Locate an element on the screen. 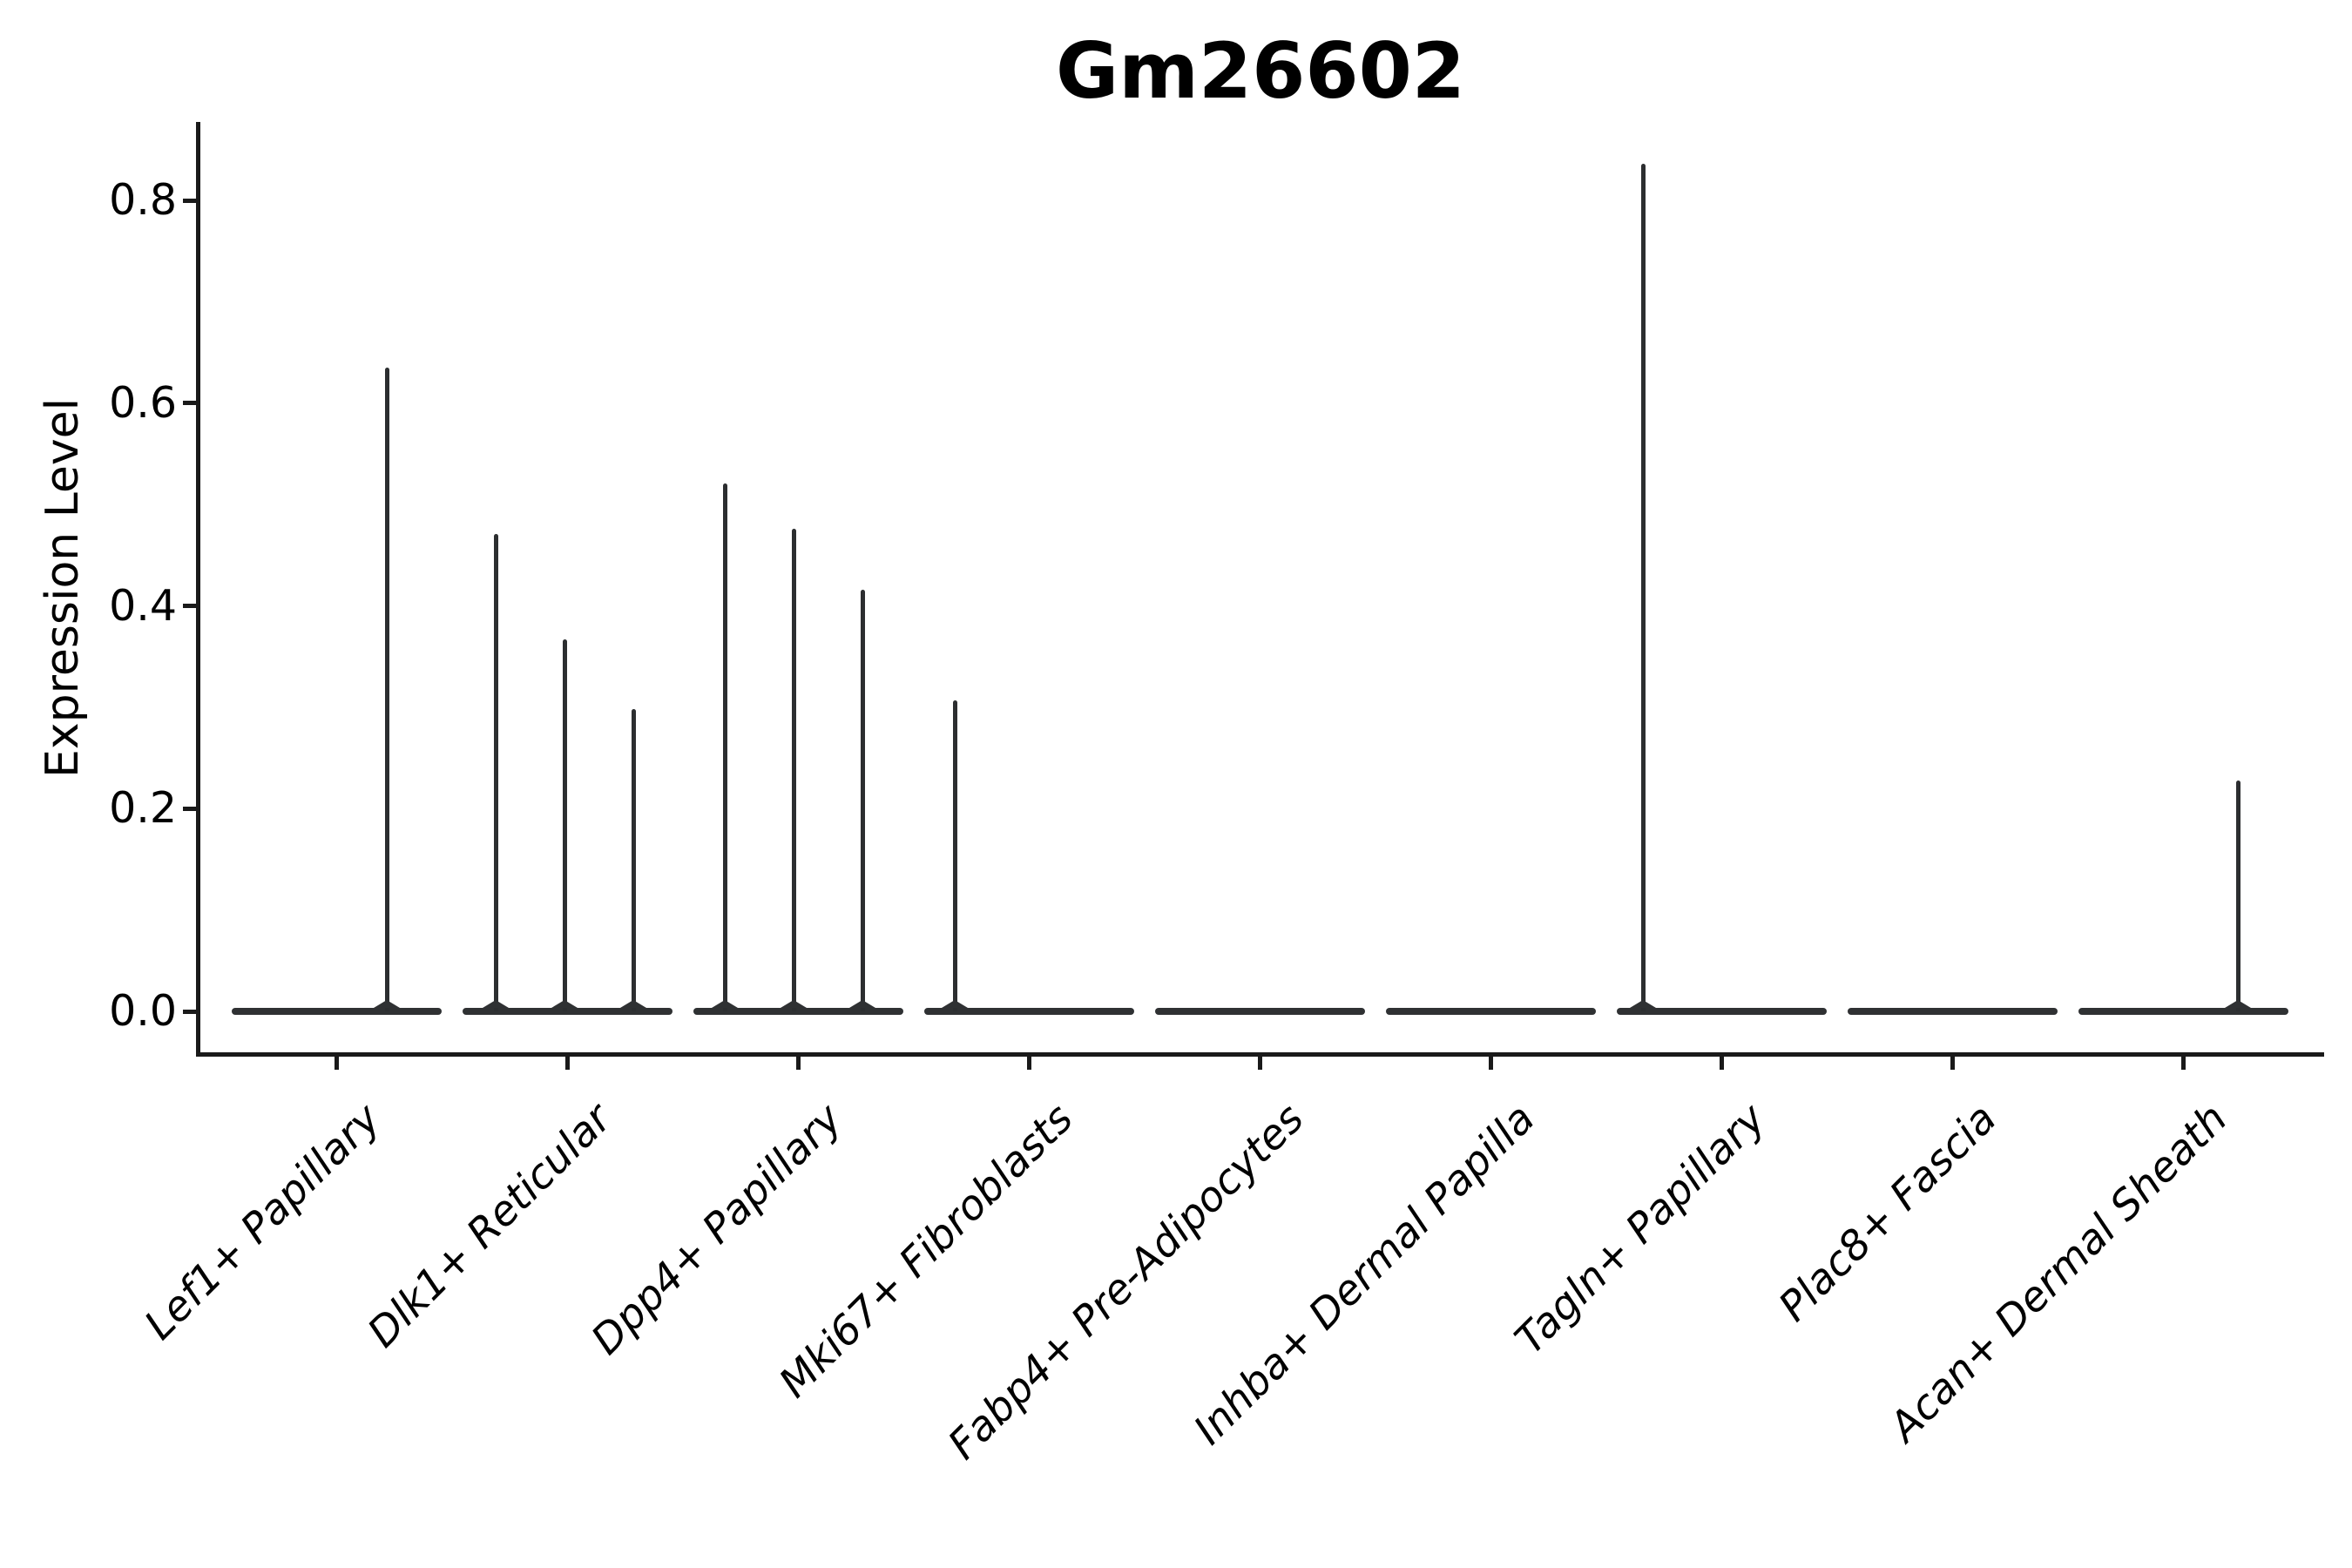  y-tick-label: 0.4 is located at coordinates (143, 605).